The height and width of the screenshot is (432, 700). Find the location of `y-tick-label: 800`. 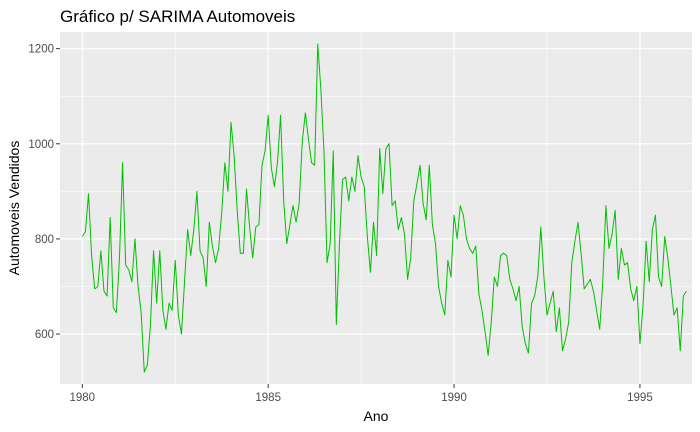

y-tick-label: 800 is located at coordinates (44, 240).